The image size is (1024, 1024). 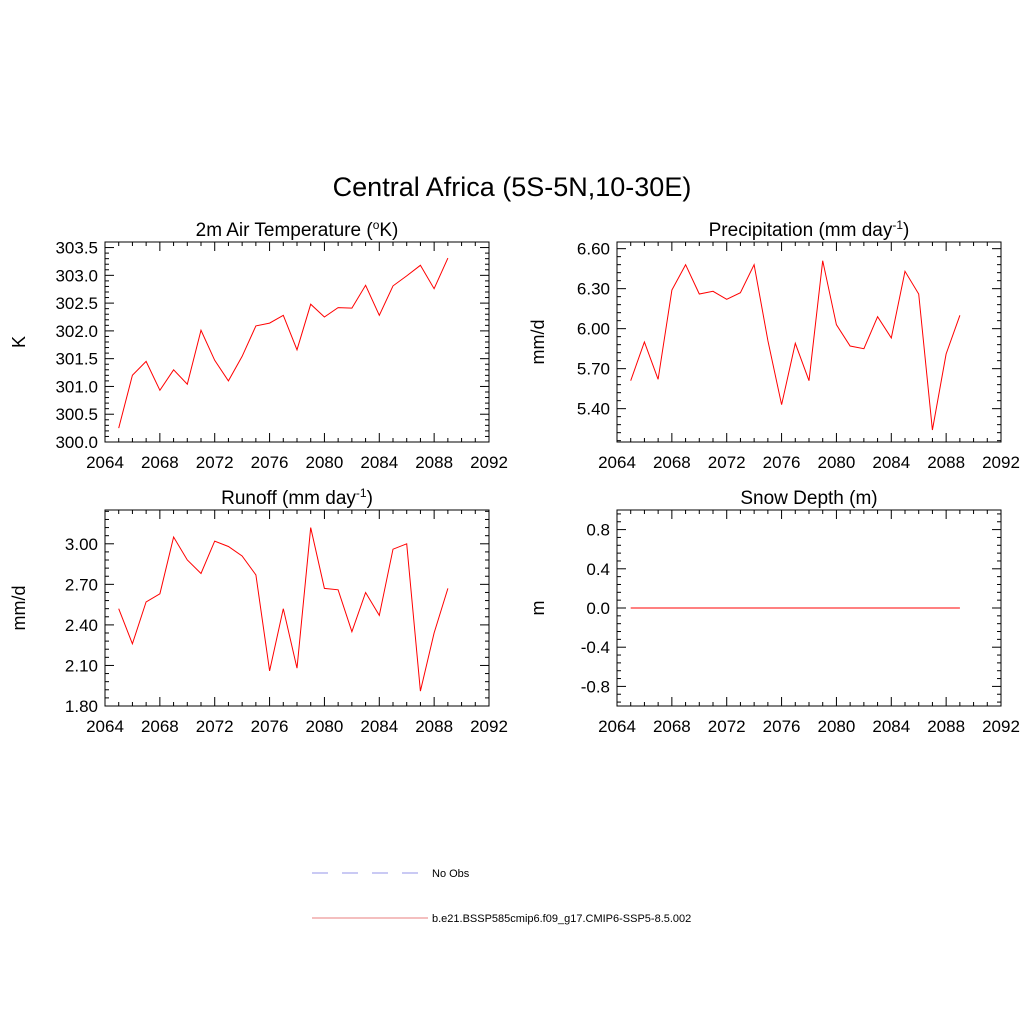 I want to click on panel-title: Precipitation (mm day-1), so click(x=809, y=229).